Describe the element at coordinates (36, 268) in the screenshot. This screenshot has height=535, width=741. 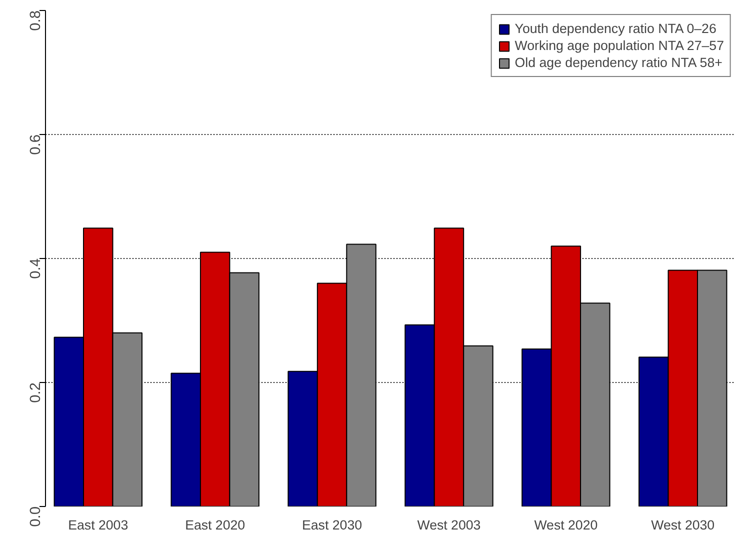
I see `y-tick-label: 0.4` at that location.